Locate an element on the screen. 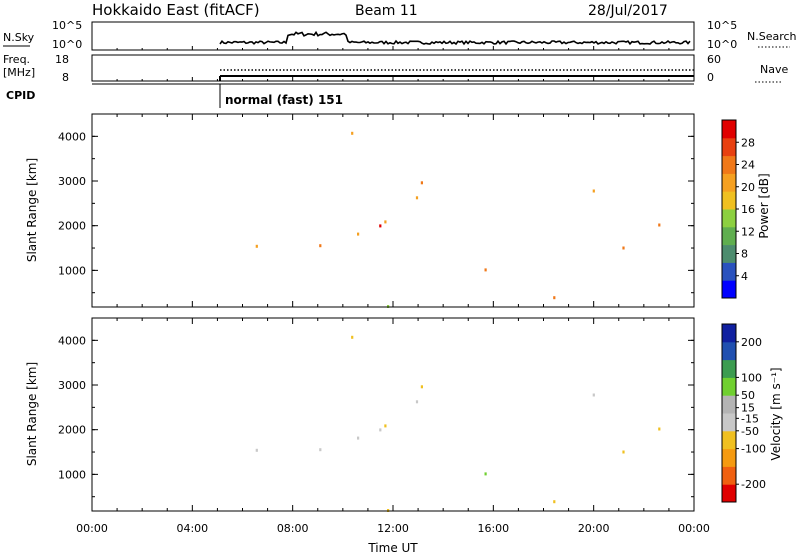  noise-sky-label: N.Sky is located at coordinates (19, 37).